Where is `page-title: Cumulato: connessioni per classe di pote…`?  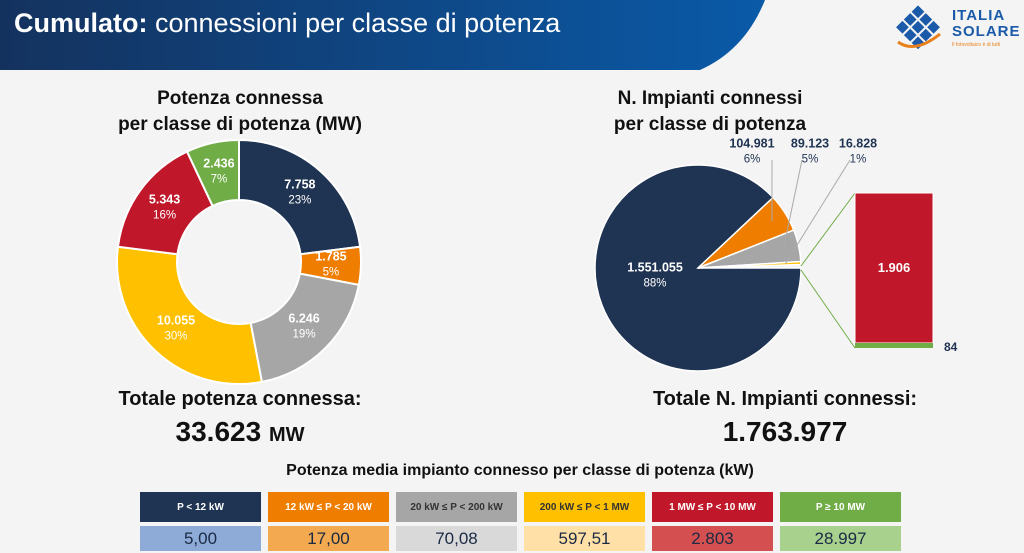 page-title: Cumulato: connessioni per classe di pote… is located at coordinates (287, 23).